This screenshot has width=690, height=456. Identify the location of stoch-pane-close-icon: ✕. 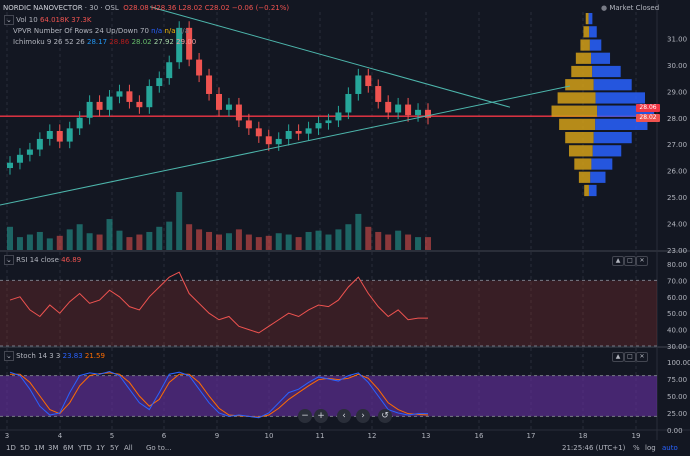
(642, 357).